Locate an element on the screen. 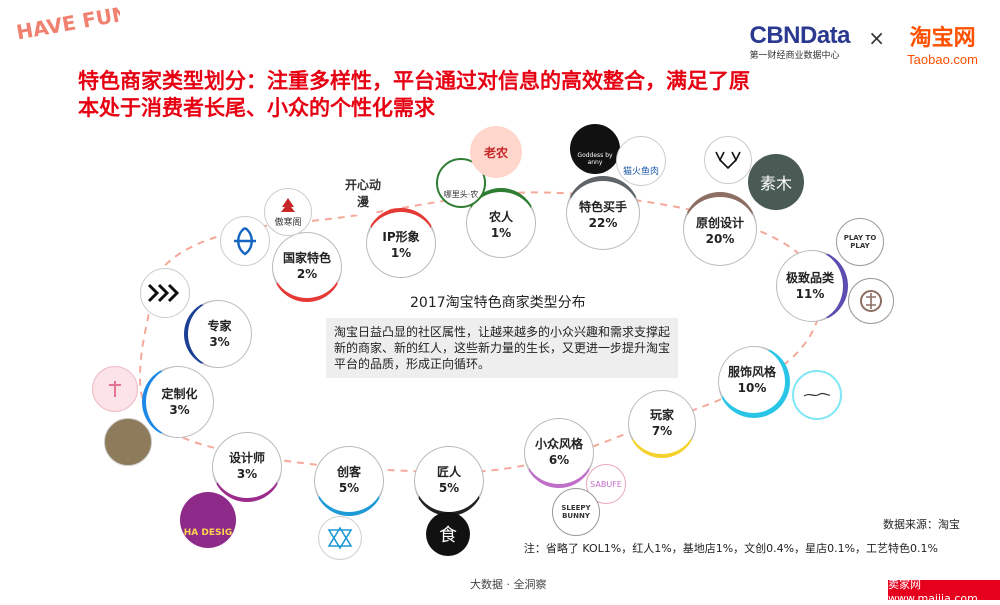 The width and height of the screenshot is (1000, 605). node-label: 特色买手 is located at coordinates (602, 207).